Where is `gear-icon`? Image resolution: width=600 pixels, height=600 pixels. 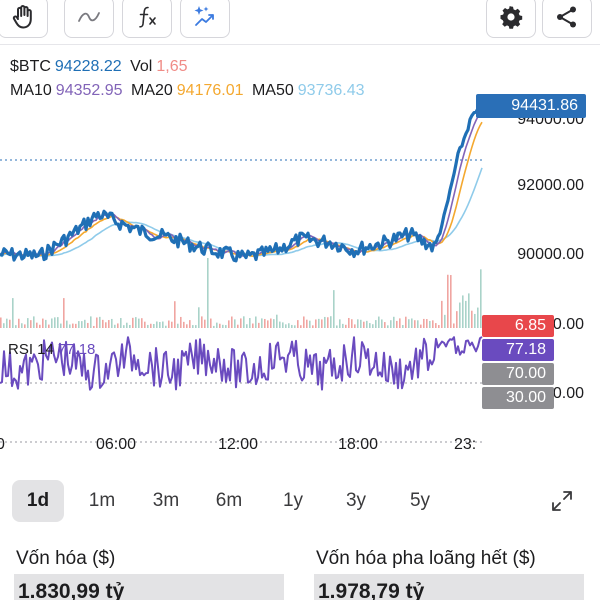
gear-icon is located at coordinates (511, 17).